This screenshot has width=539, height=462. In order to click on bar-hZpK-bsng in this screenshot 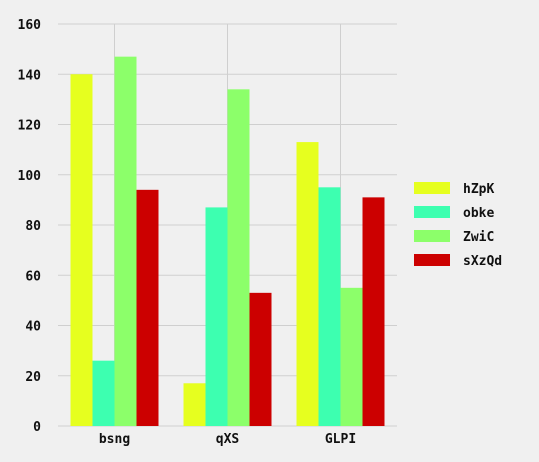, I will do `click(81, 250)`.